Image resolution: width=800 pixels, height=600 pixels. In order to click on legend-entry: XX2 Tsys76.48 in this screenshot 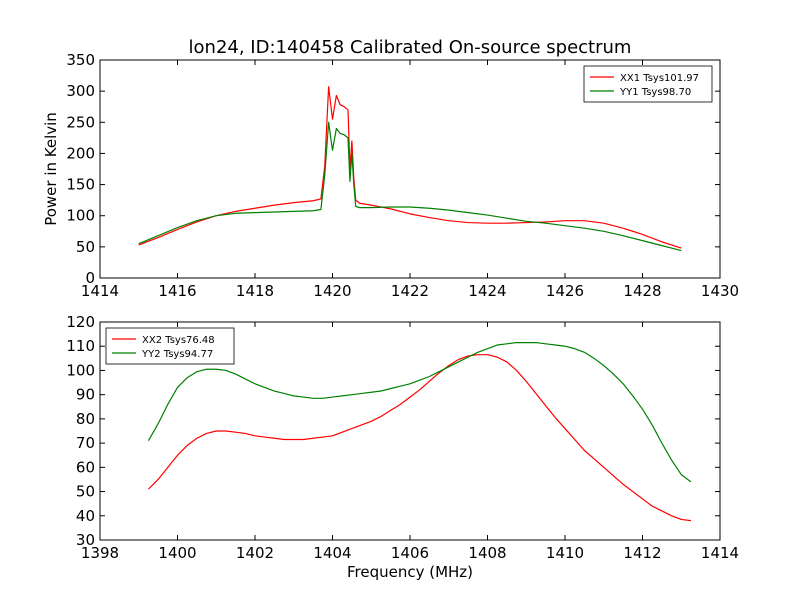, I will do `click(178, 340)`.